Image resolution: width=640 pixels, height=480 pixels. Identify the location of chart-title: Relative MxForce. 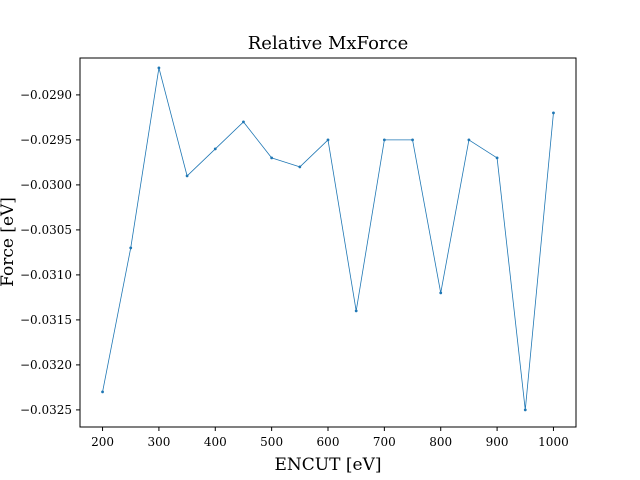
(328, 43).